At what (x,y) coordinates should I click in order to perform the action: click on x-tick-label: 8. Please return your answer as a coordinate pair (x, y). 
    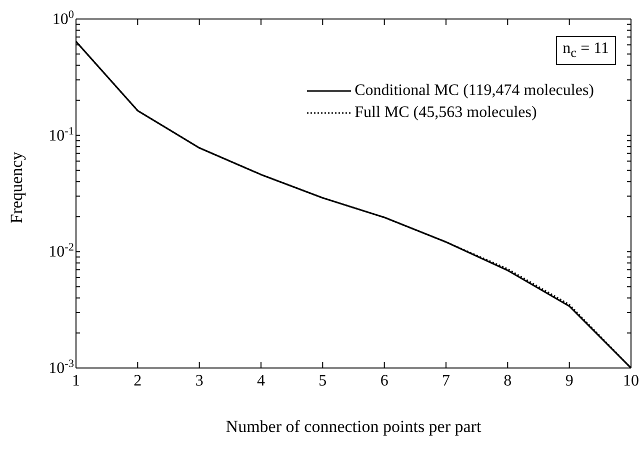
    Looking at the image, I should click on (508, 381).